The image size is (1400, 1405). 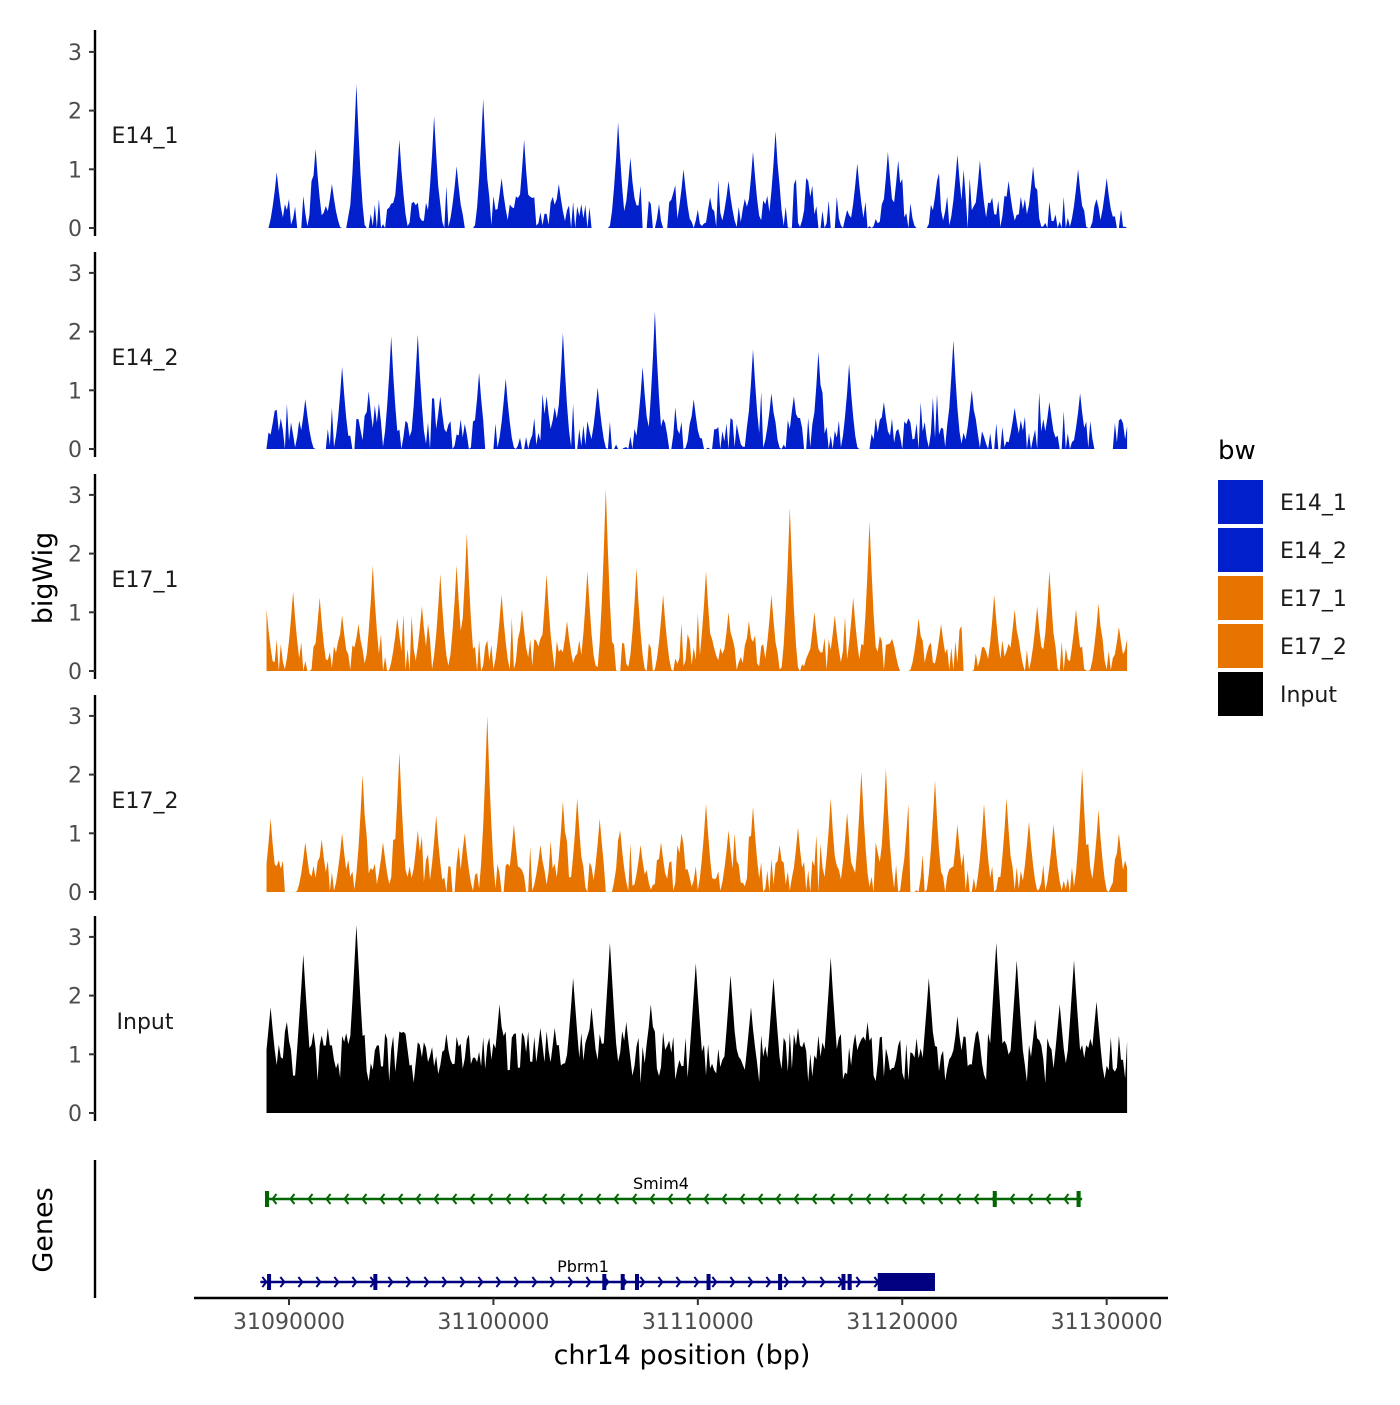 What do you see at coordinates (1107, 1322) in the screenshot?
I see `x-tick-label: 31130000` at bounding box center [1107, 1322].